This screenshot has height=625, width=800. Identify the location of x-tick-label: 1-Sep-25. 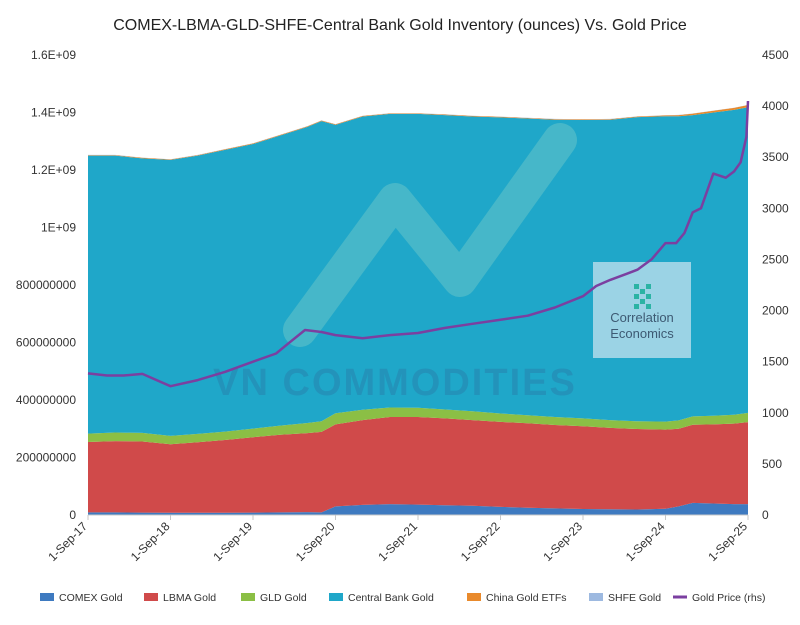
(727, 541).